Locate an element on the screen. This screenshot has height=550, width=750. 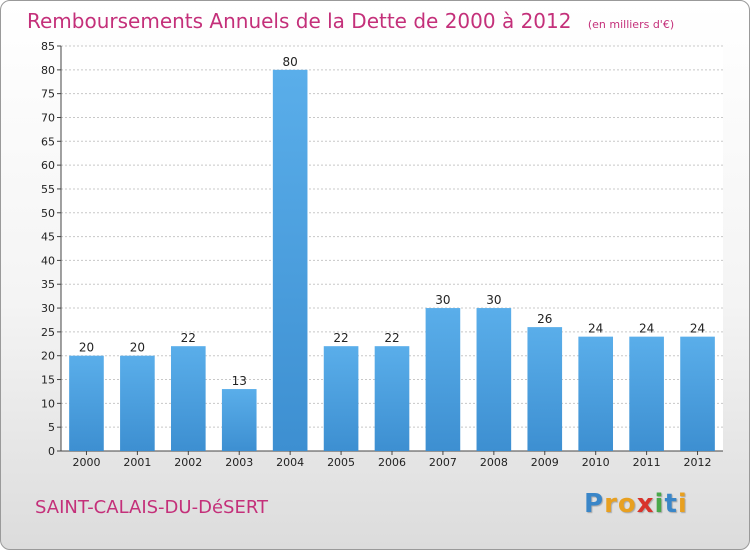
proxiti-logo: Proxiti is located at coordinates (636, 504).